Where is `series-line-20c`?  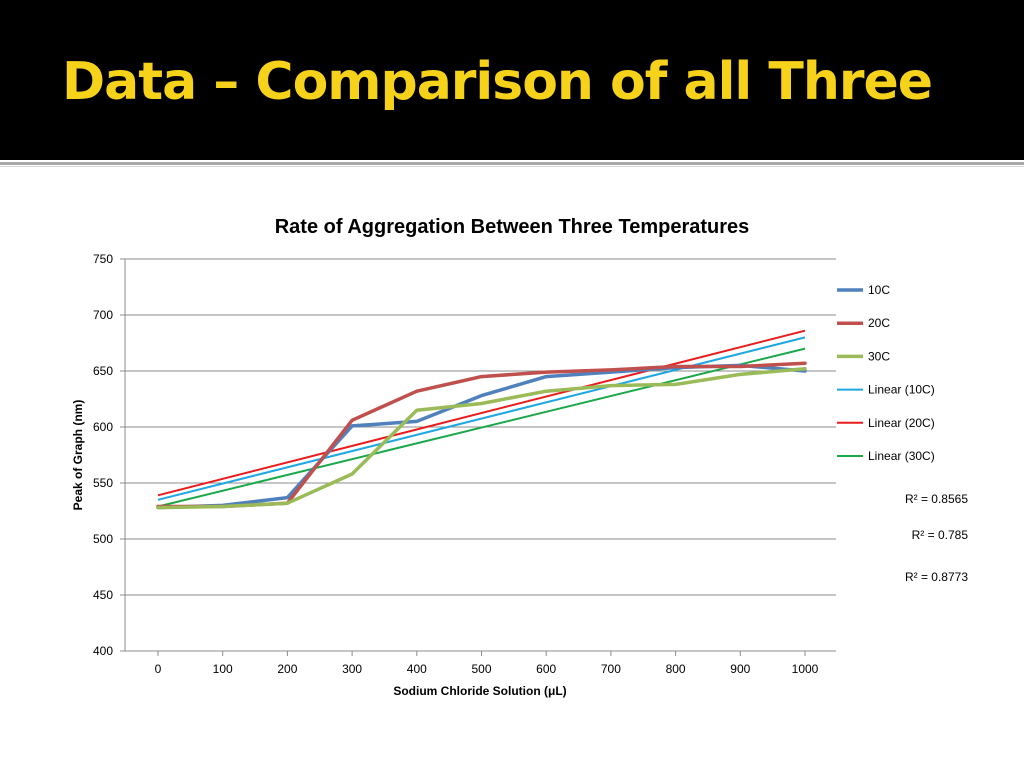 series-line-20c is located at coordinates (481, 435).